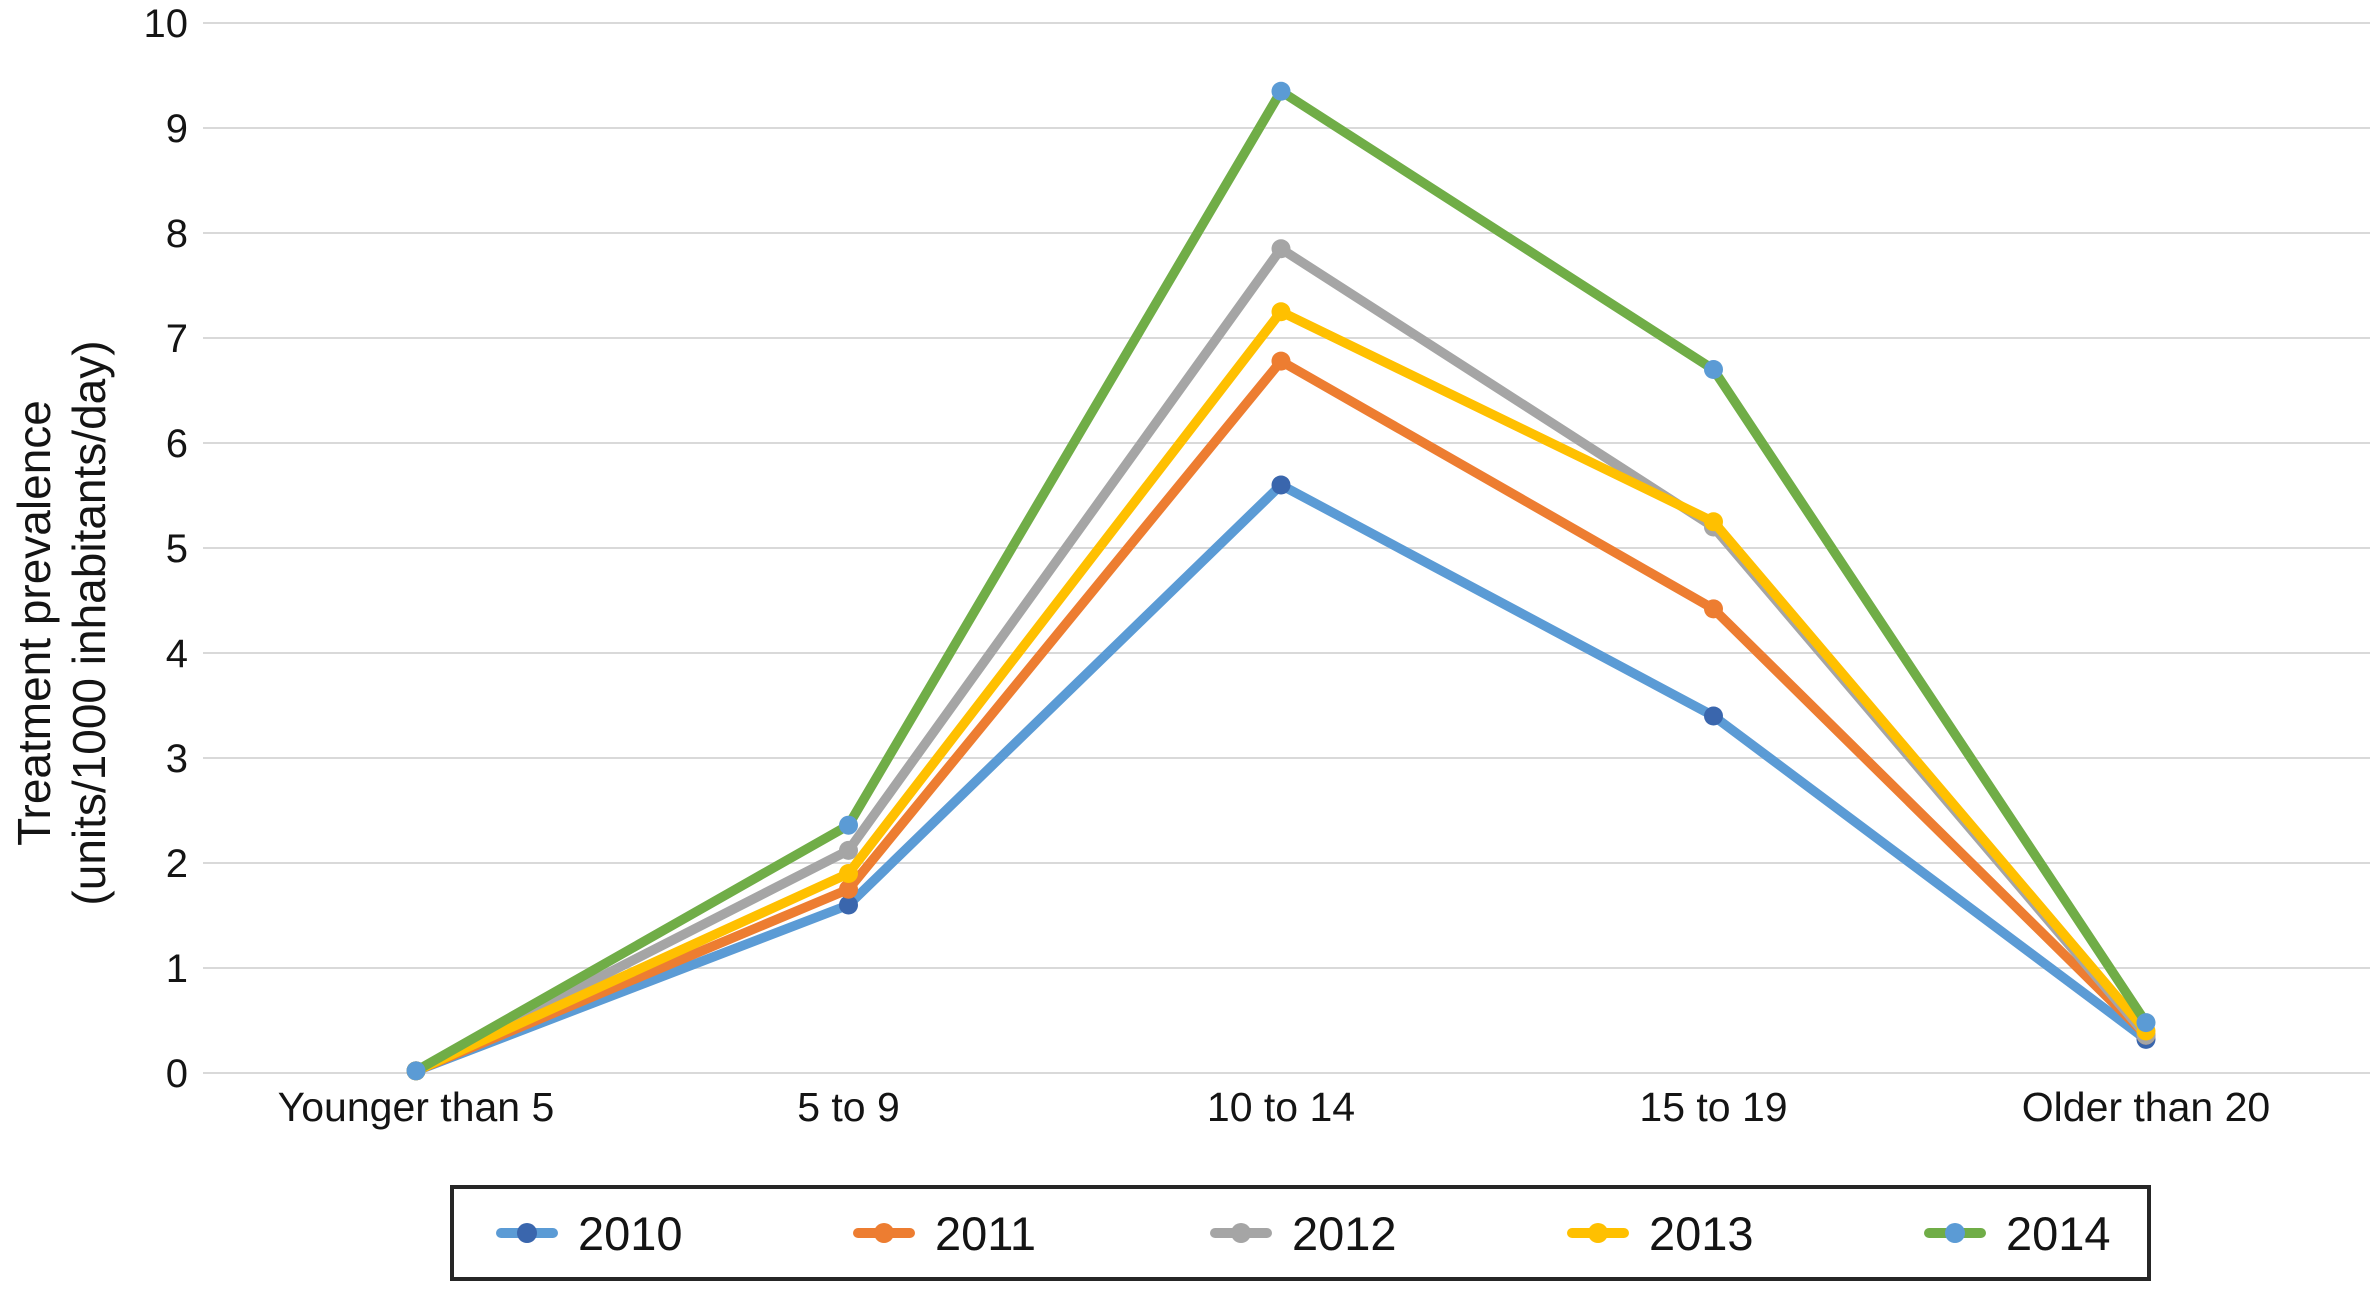 The image size is (2370, 1294). What do you see at coordinates (177, 339) in the screenshot?
I see `y-tick-label-7: 7` at bounding box center [177, 339].